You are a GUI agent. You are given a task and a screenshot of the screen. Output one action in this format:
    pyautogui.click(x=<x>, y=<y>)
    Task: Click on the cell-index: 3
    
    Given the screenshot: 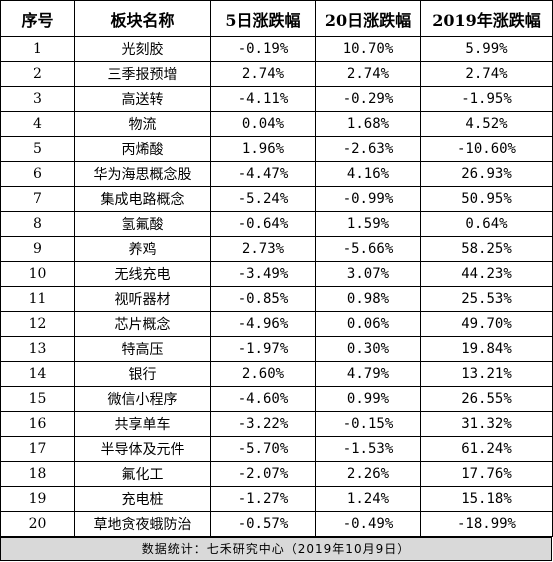 What is the action you would take?
    pyautogui.click(x=37, y=99)
    